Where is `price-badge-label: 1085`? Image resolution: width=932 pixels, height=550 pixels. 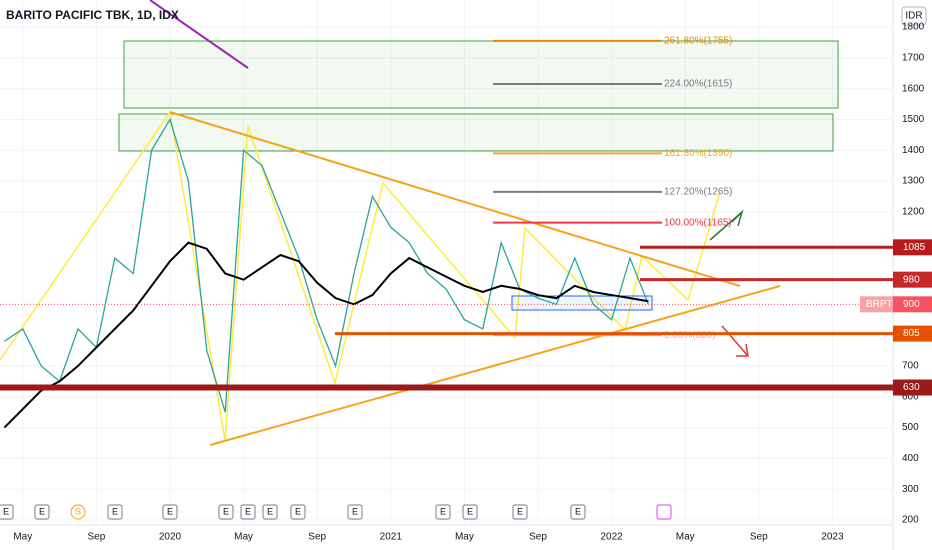 price-badge-label: 1085 is located at coordinates (914, 247).